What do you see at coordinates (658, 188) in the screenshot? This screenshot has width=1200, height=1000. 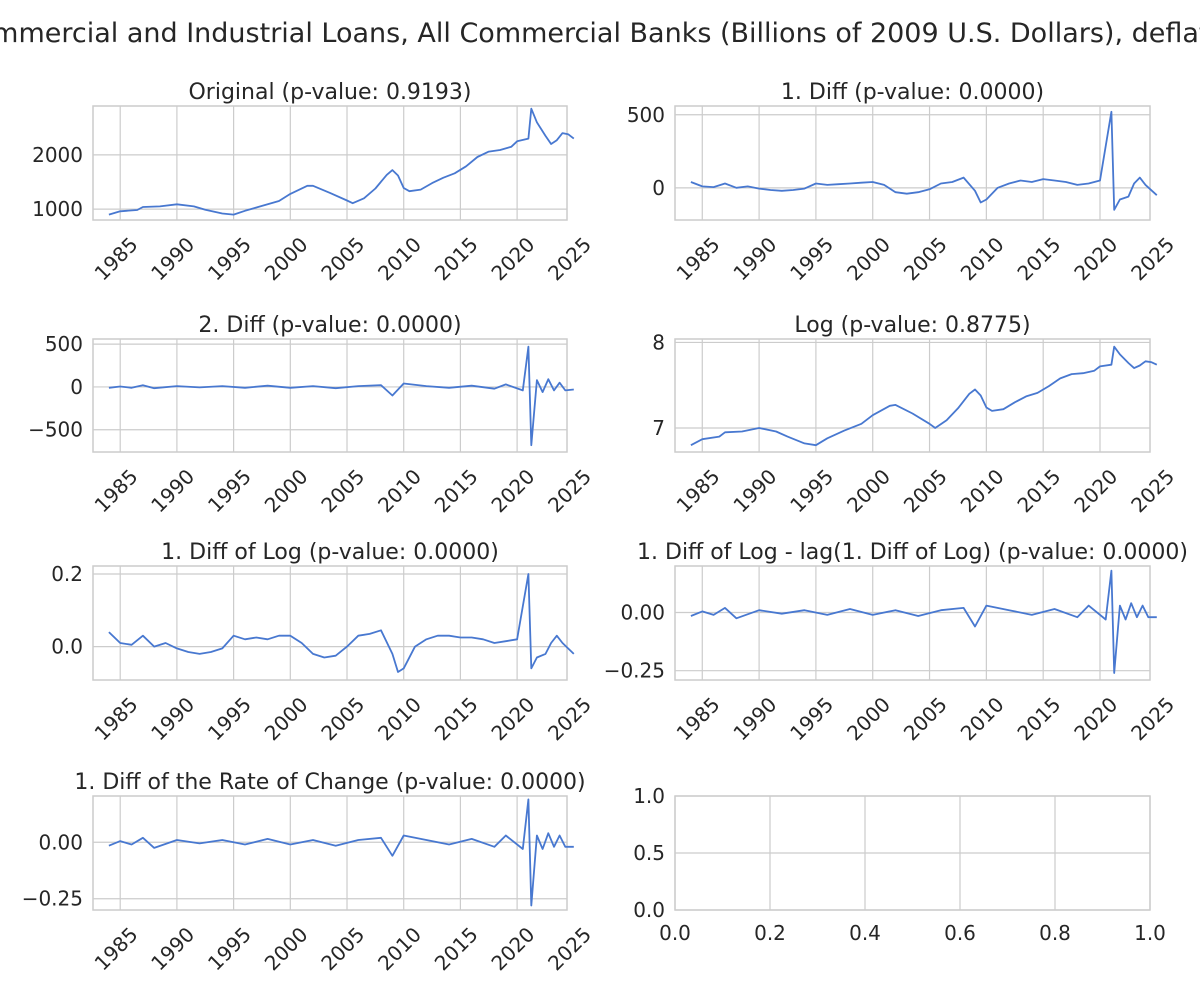 I see `y-tick-label: 0` at bounding box center [658, 188].